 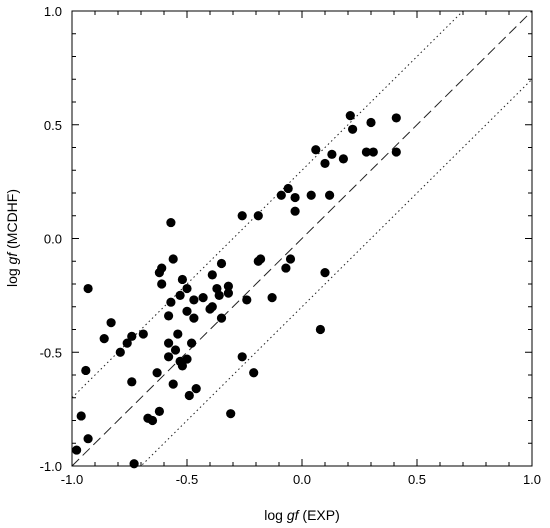 I want to click on x-tick-label: -1.0, so click(x=72, y=479).